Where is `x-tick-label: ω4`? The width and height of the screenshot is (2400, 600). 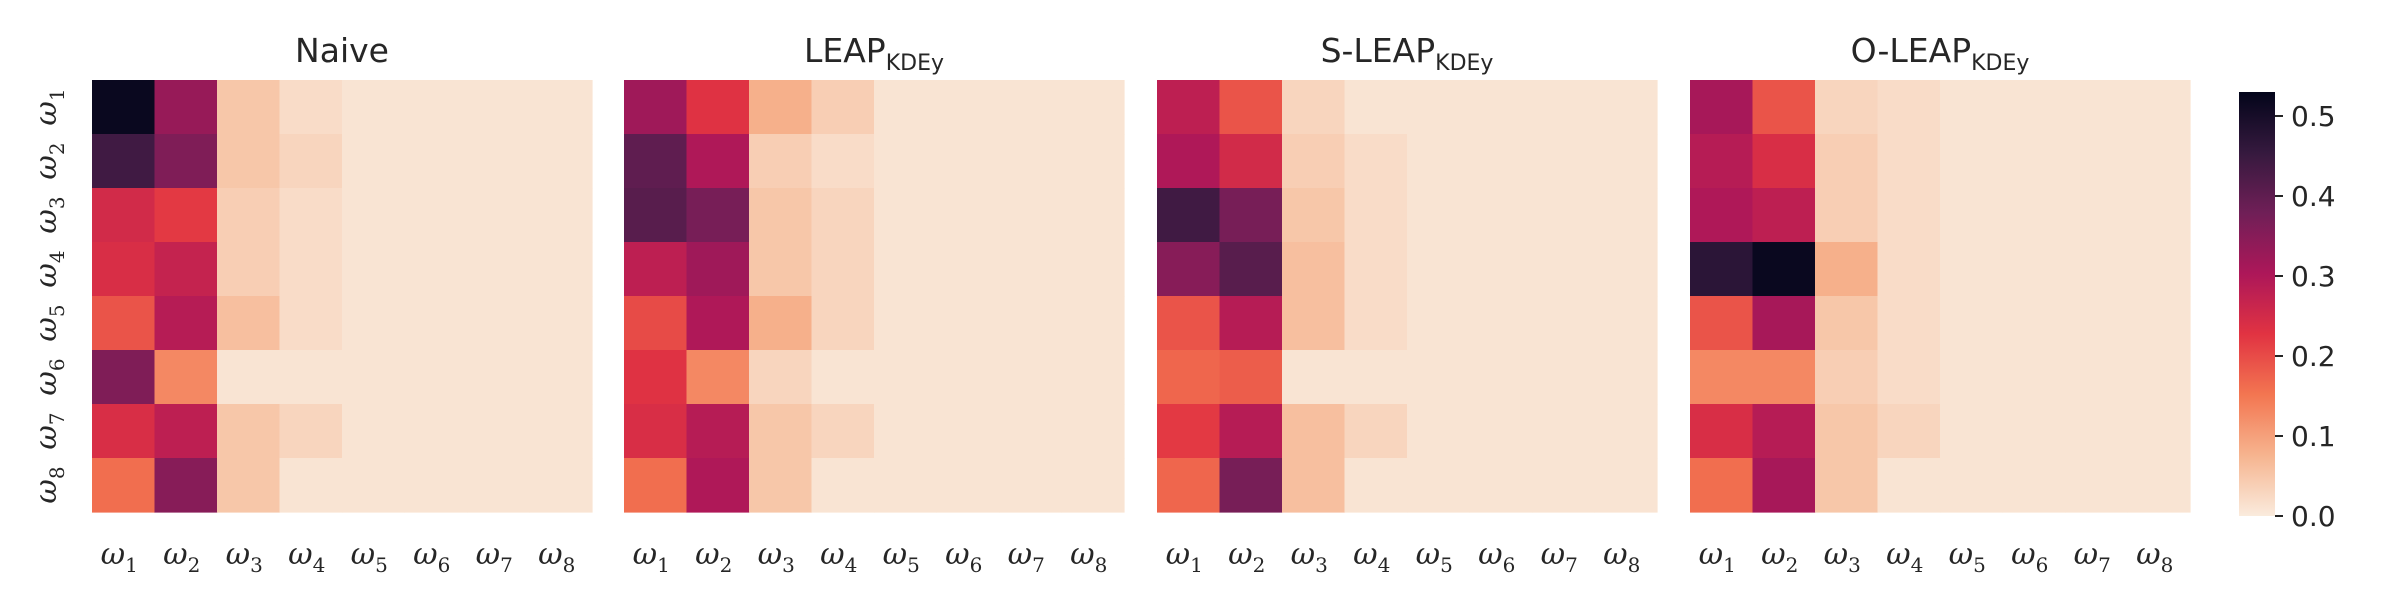 x-tick-label: ω4 is located at coordinates (306, 557).